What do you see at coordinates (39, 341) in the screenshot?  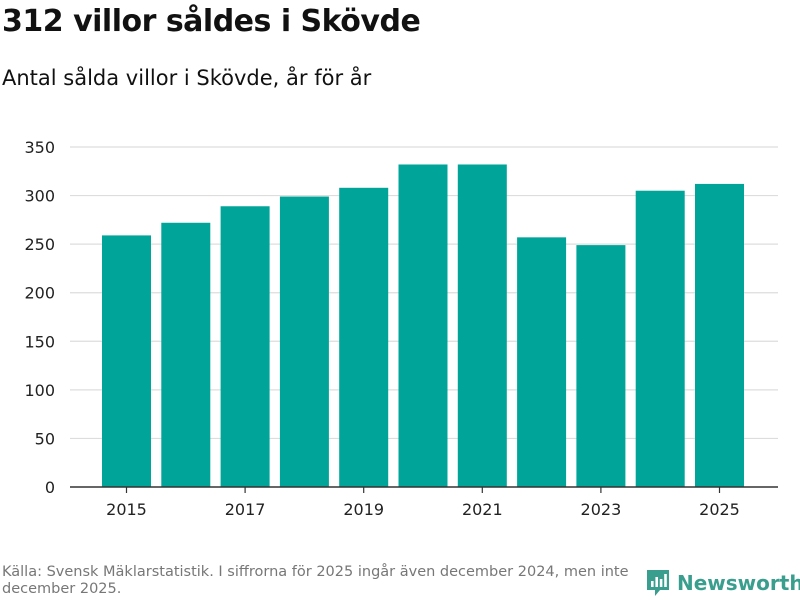 I see `y-tick-label: 150` at bounding box center [39, 341].